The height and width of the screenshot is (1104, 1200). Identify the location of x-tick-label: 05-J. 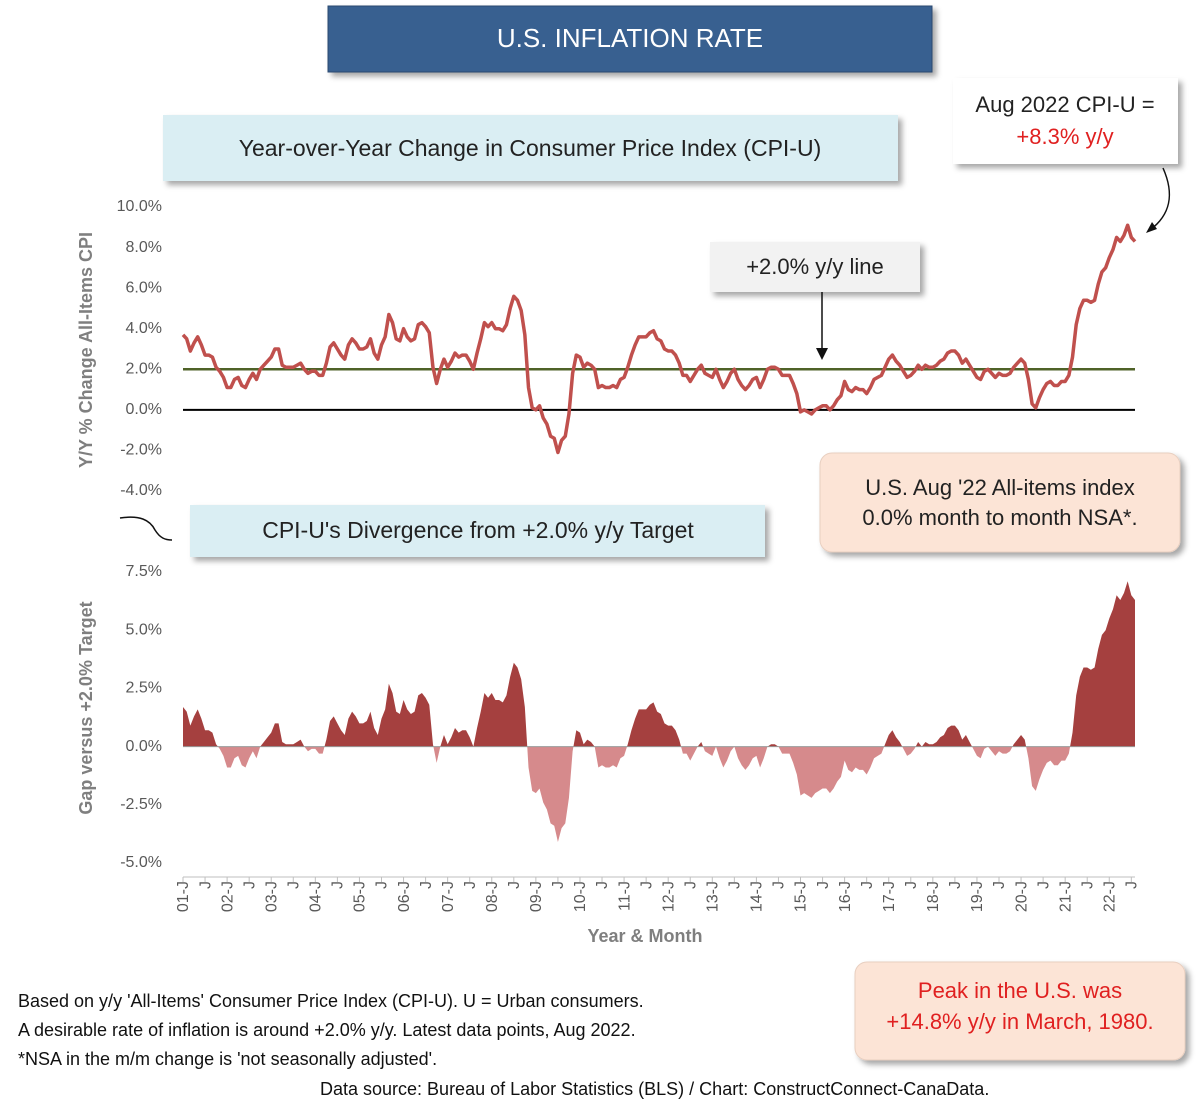
(360, 896).